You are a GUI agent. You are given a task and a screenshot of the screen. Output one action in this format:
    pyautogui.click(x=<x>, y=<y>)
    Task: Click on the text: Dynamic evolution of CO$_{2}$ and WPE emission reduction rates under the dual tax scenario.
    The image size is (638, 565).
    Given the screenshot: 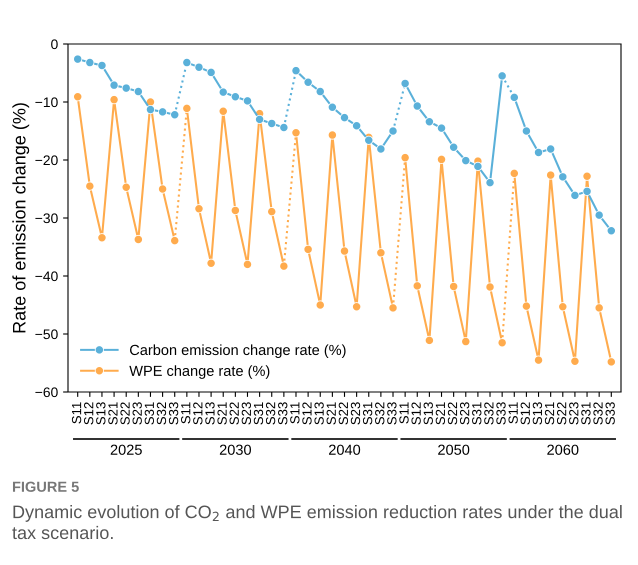 What is the action you would take?
    pyautogui.click(x=317, y=522)
    